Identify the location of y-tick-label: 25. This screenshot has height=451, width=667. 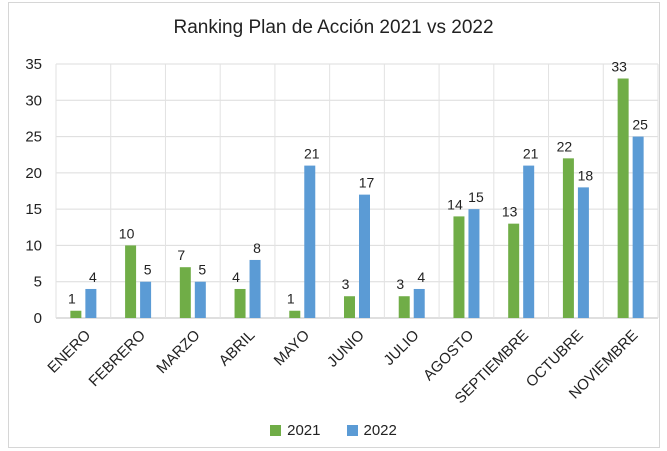
(33, 137).